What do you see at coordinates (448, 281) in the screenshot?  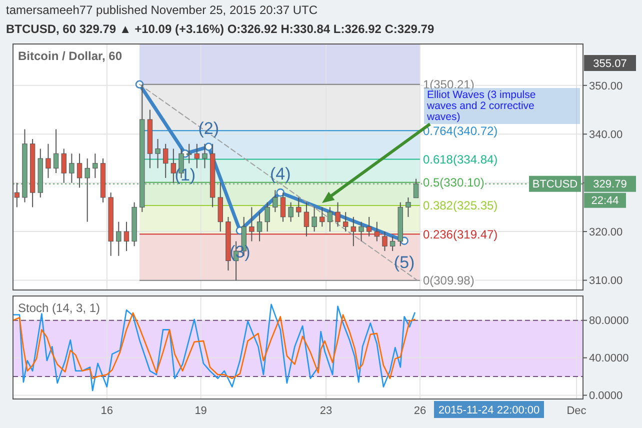 I see `ref-line-label: 0(309.98)` at bounding box center [448, 281].